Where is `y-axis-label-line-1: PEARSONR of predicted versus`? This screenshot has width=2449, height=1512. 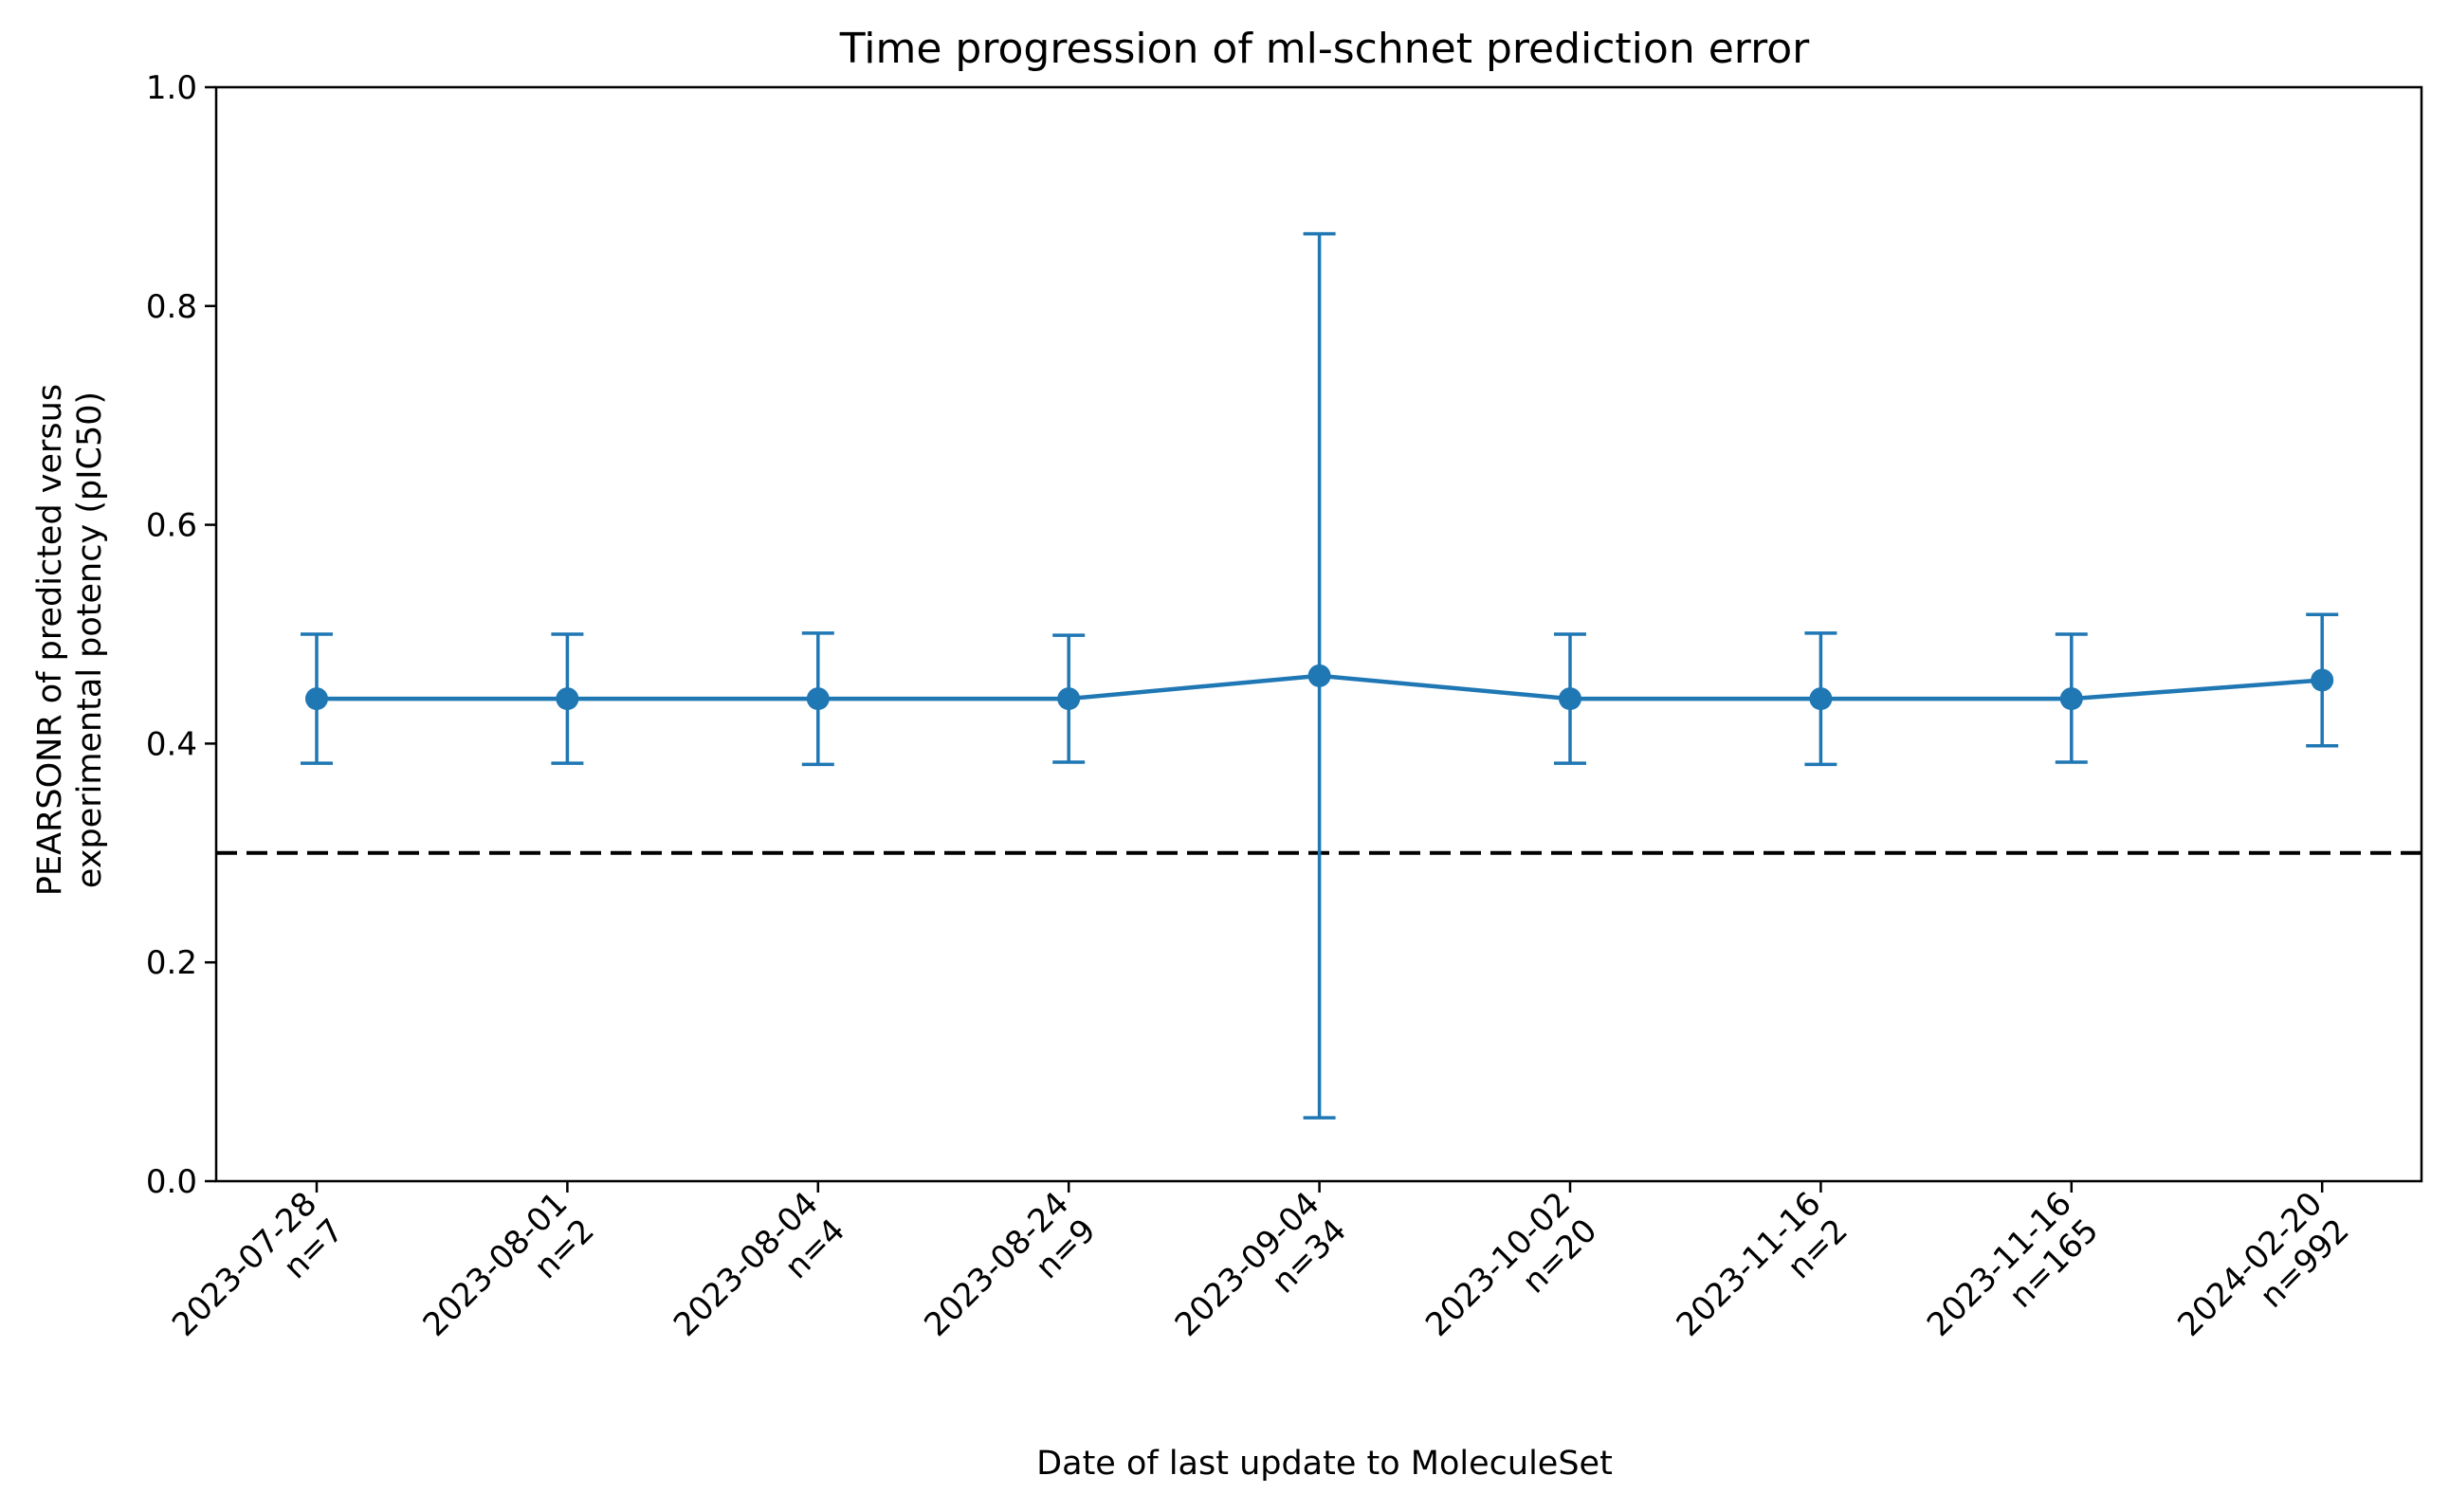
y-axis-label-line-1: PEARSONR of predicted versus is located at coordinates (50, 640).